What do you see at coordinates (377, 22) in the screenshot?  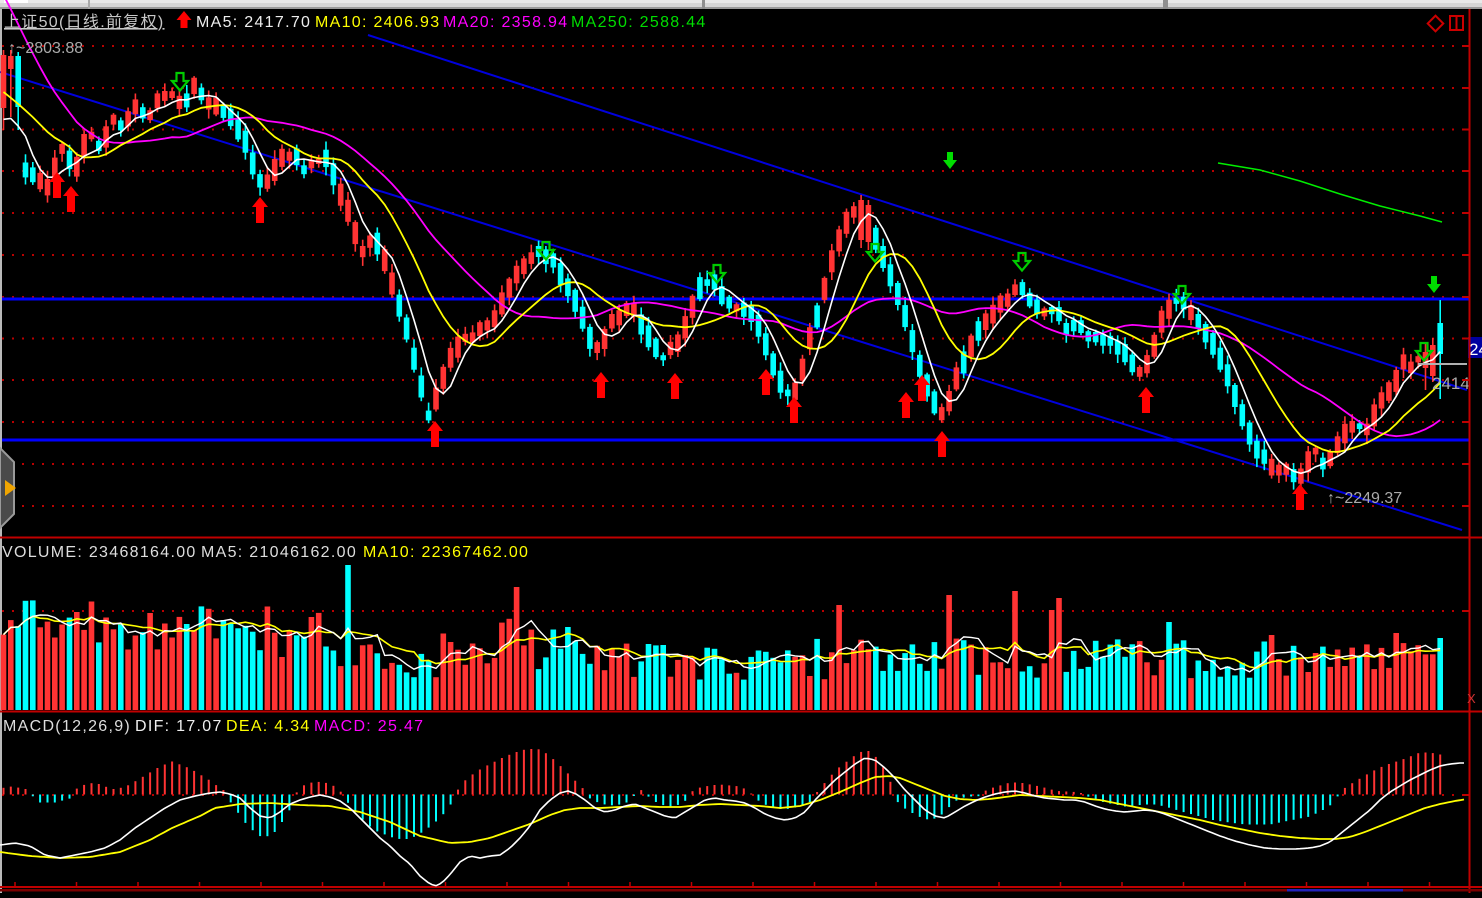 I see `svg-text: MA10: 2406.93` at bounding box center [377, 22].